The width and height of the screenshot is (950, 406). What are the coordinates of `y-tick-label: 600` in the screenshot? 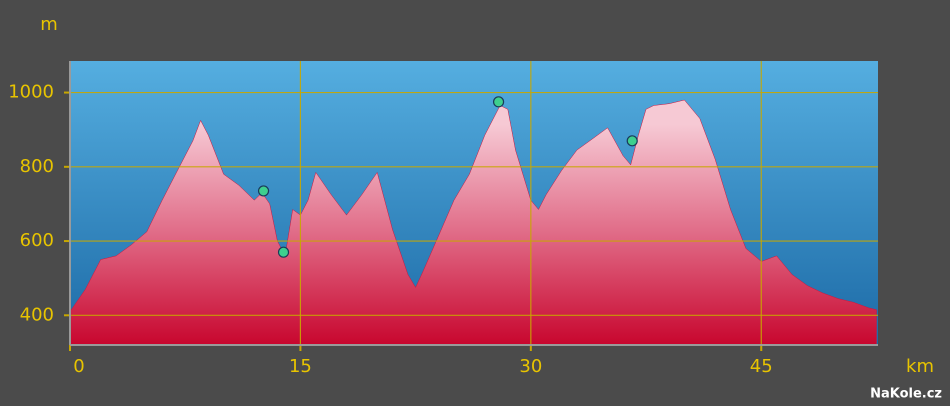 It's located at (37, 240).